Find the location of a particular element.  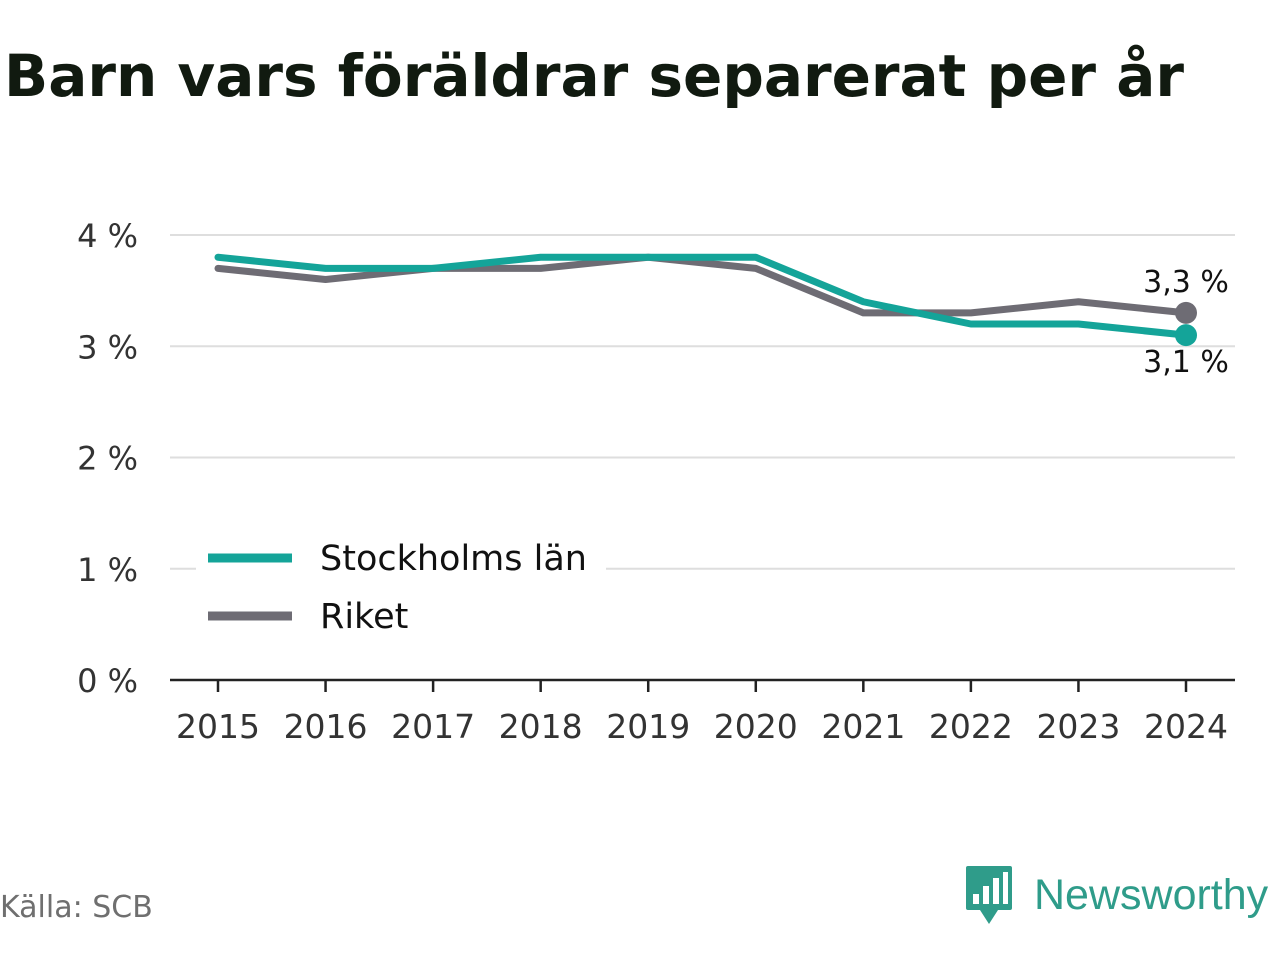

legend-background is located at coordinates (401, 587).